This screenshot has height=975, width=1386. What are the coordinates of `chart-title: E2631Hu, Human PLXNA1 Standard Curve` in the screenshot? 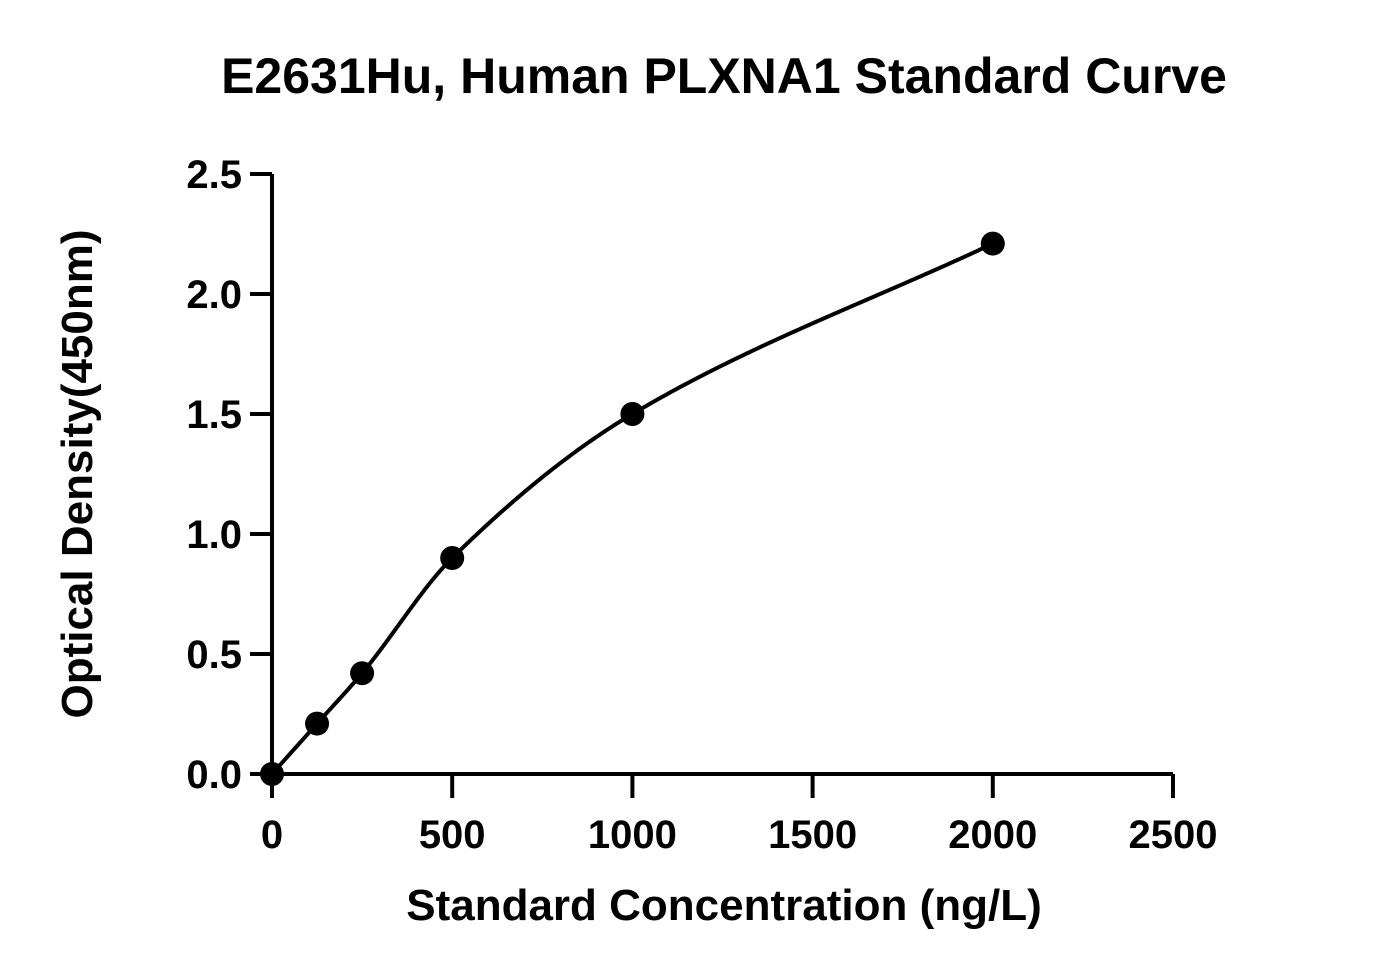 It's located at (724, 76).